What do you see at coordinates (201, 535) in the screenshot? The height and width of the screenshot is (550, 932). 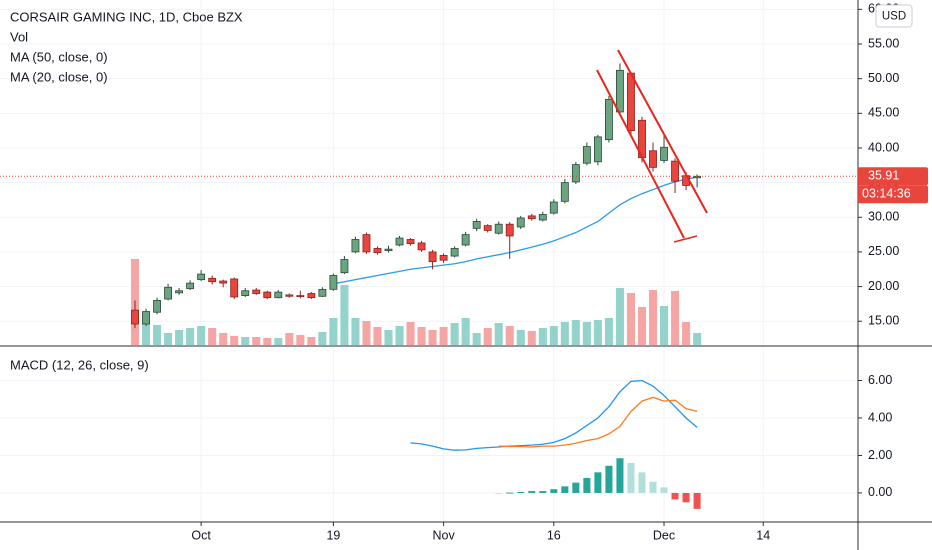 I see `x-tick-label: Oct` at bounding box center [201, 535].